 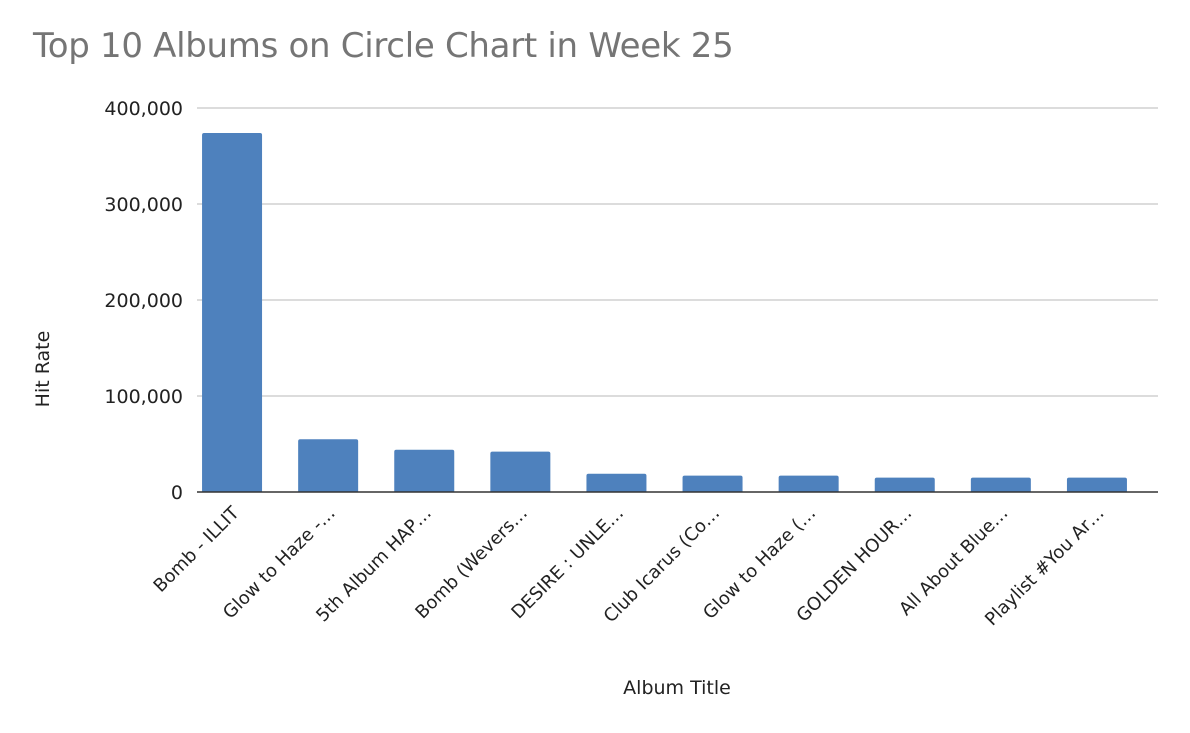 I want to click on y-tick-label: 300,000, so click(x=143, y=205).